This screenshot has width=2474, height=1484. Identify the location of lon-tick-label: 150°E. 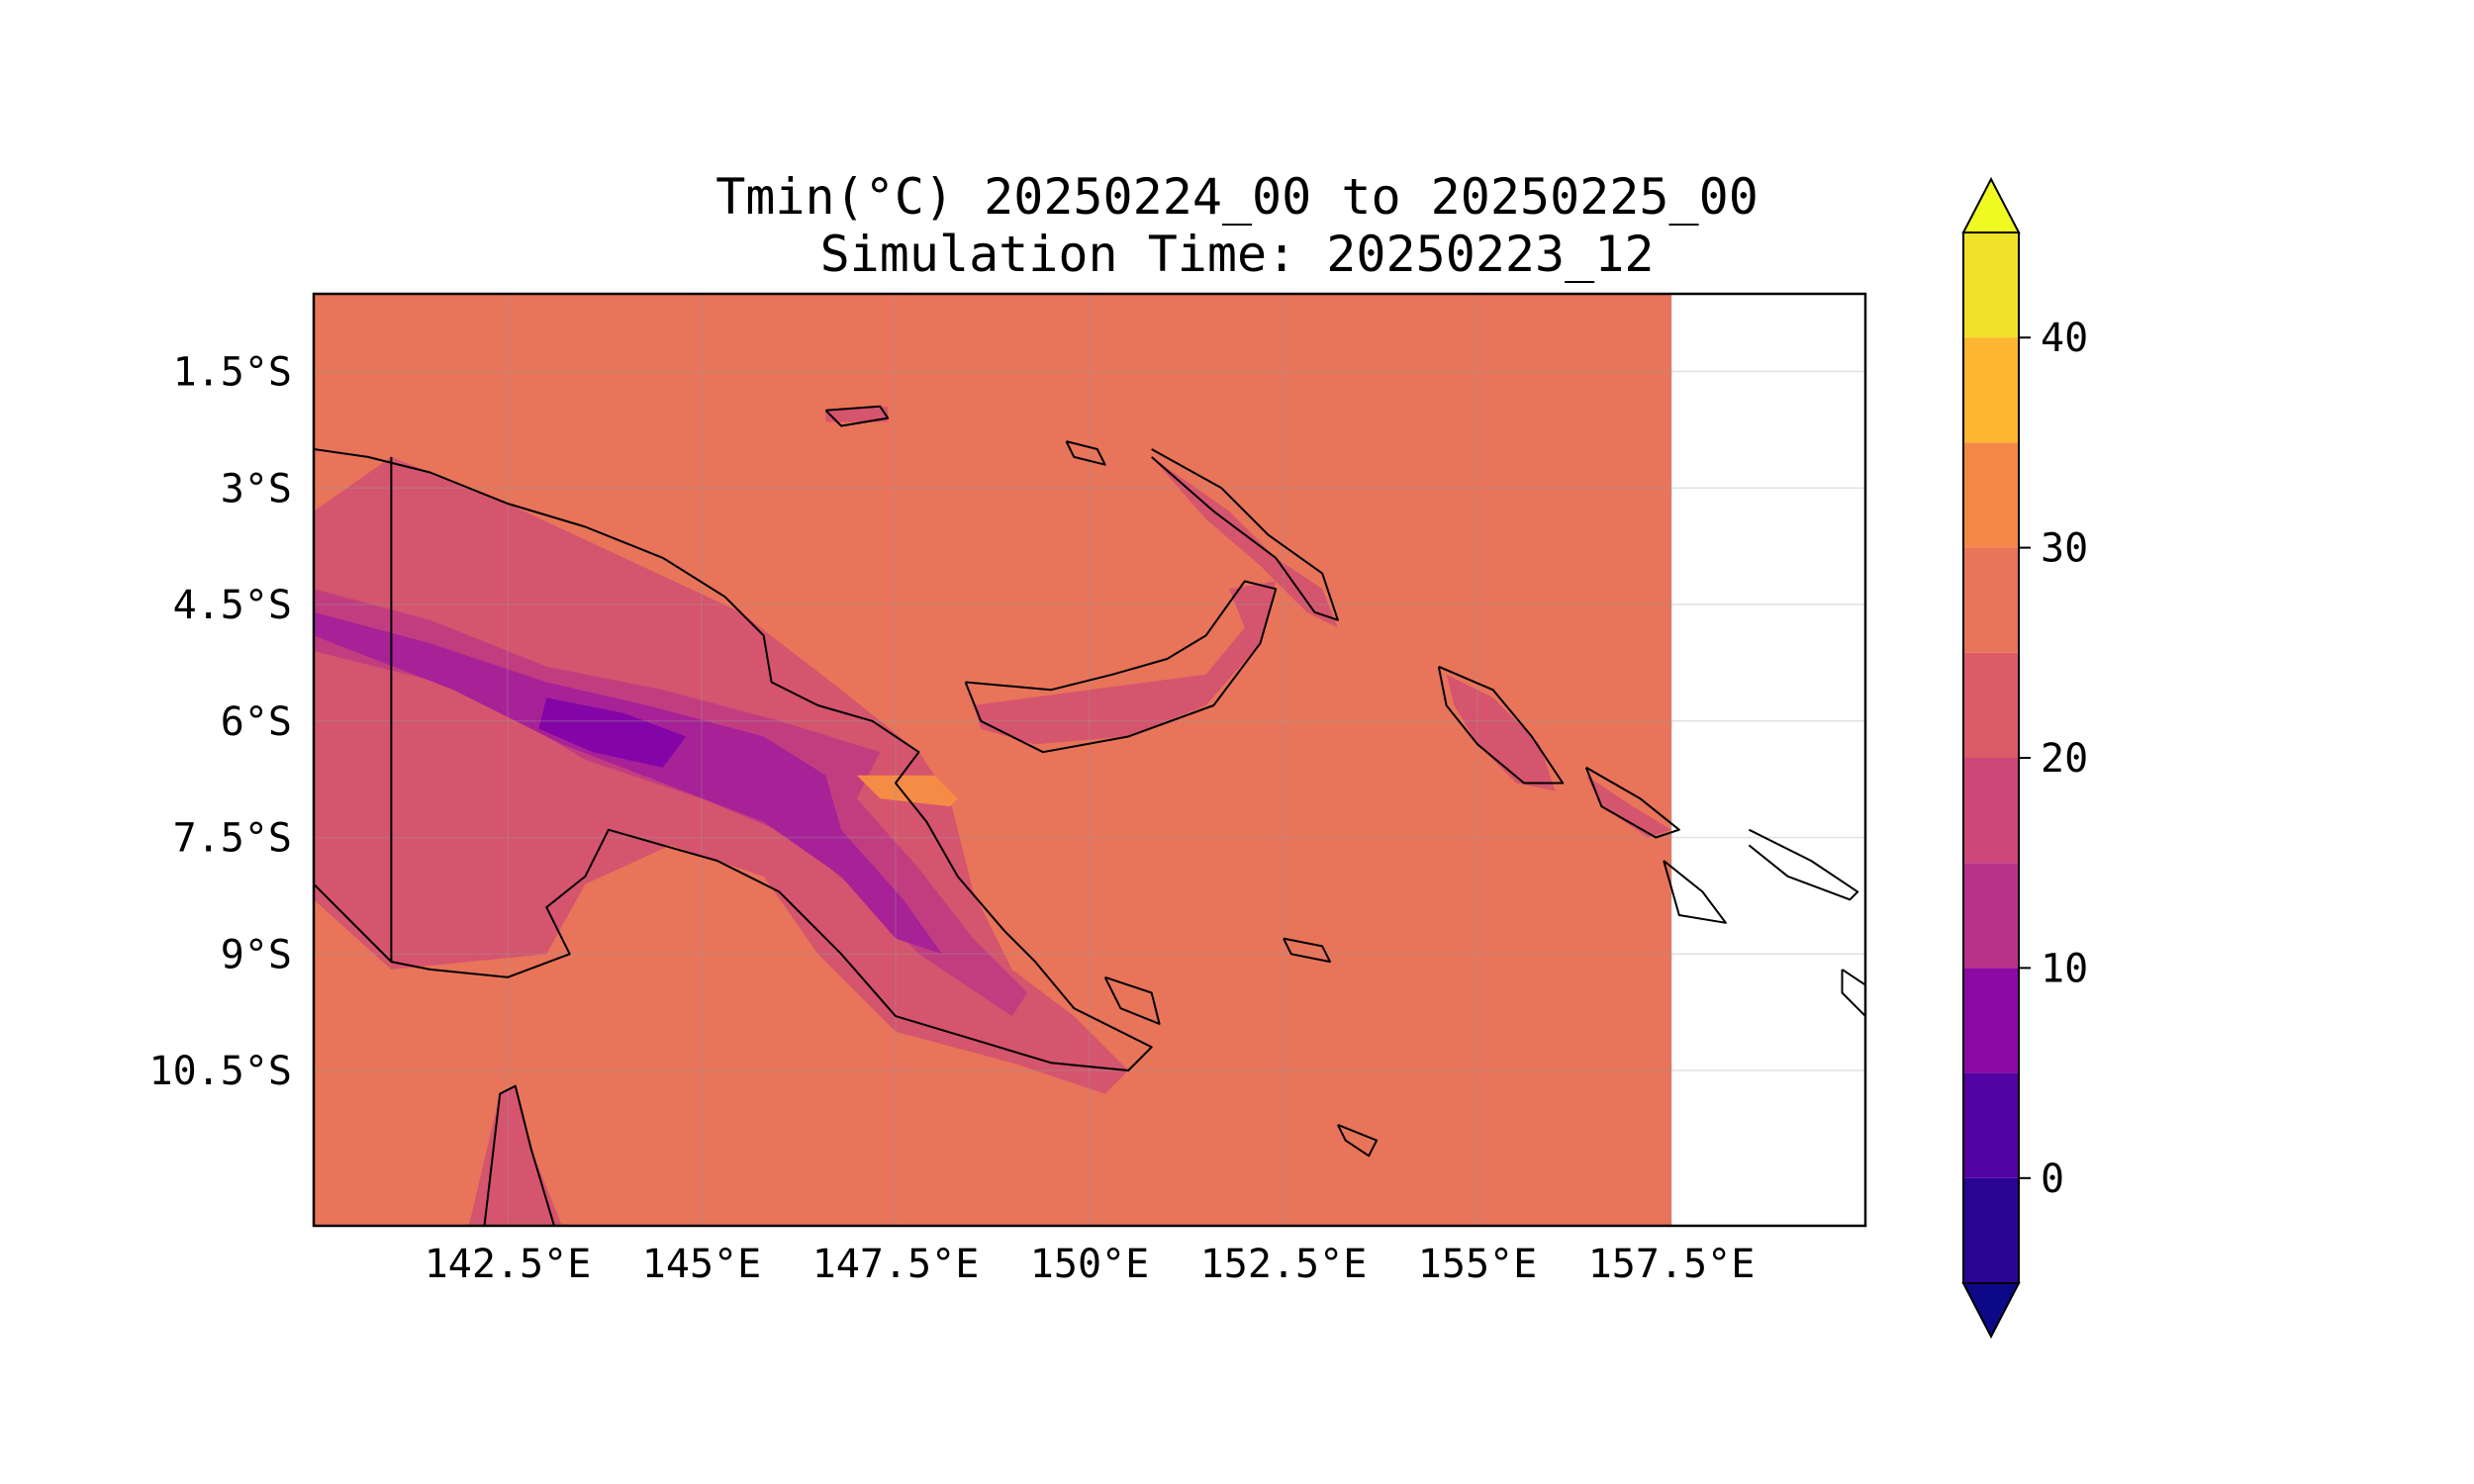
(1090, 1264).